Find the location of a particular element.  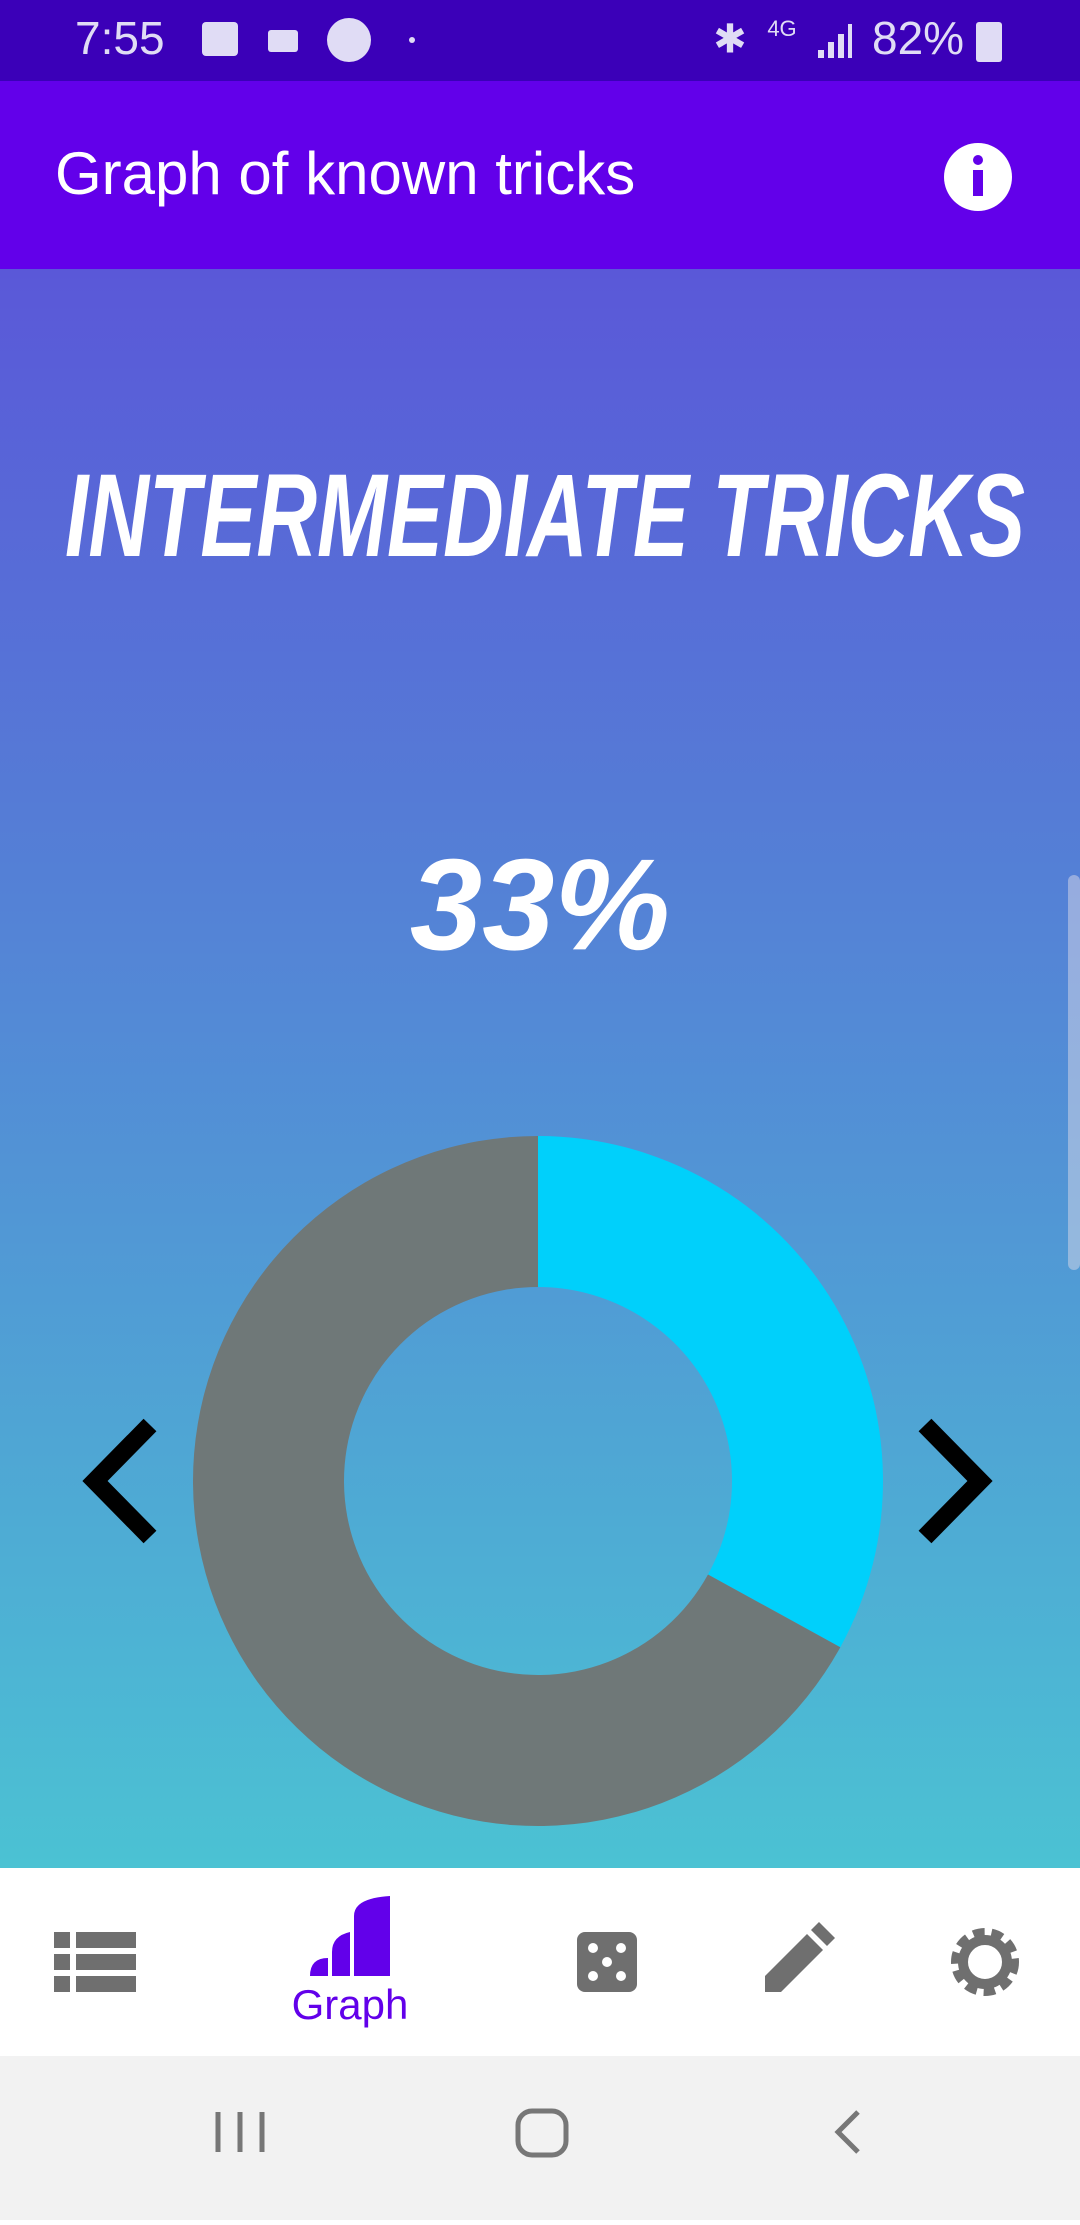

donut-segment is located at coordinates (711, 1392).